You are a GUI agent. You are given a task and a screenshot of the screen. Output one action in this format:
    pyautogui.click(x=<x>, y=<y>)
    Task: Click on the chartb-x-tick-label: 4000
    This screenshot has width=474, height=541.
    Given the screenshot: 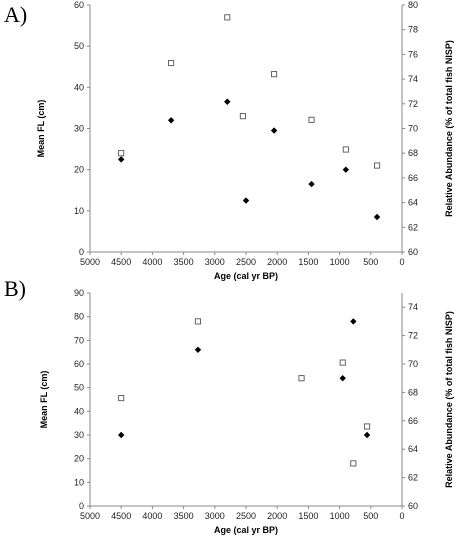 What is the action you would take?
    pyautogui.click(x=152, y=516)
    